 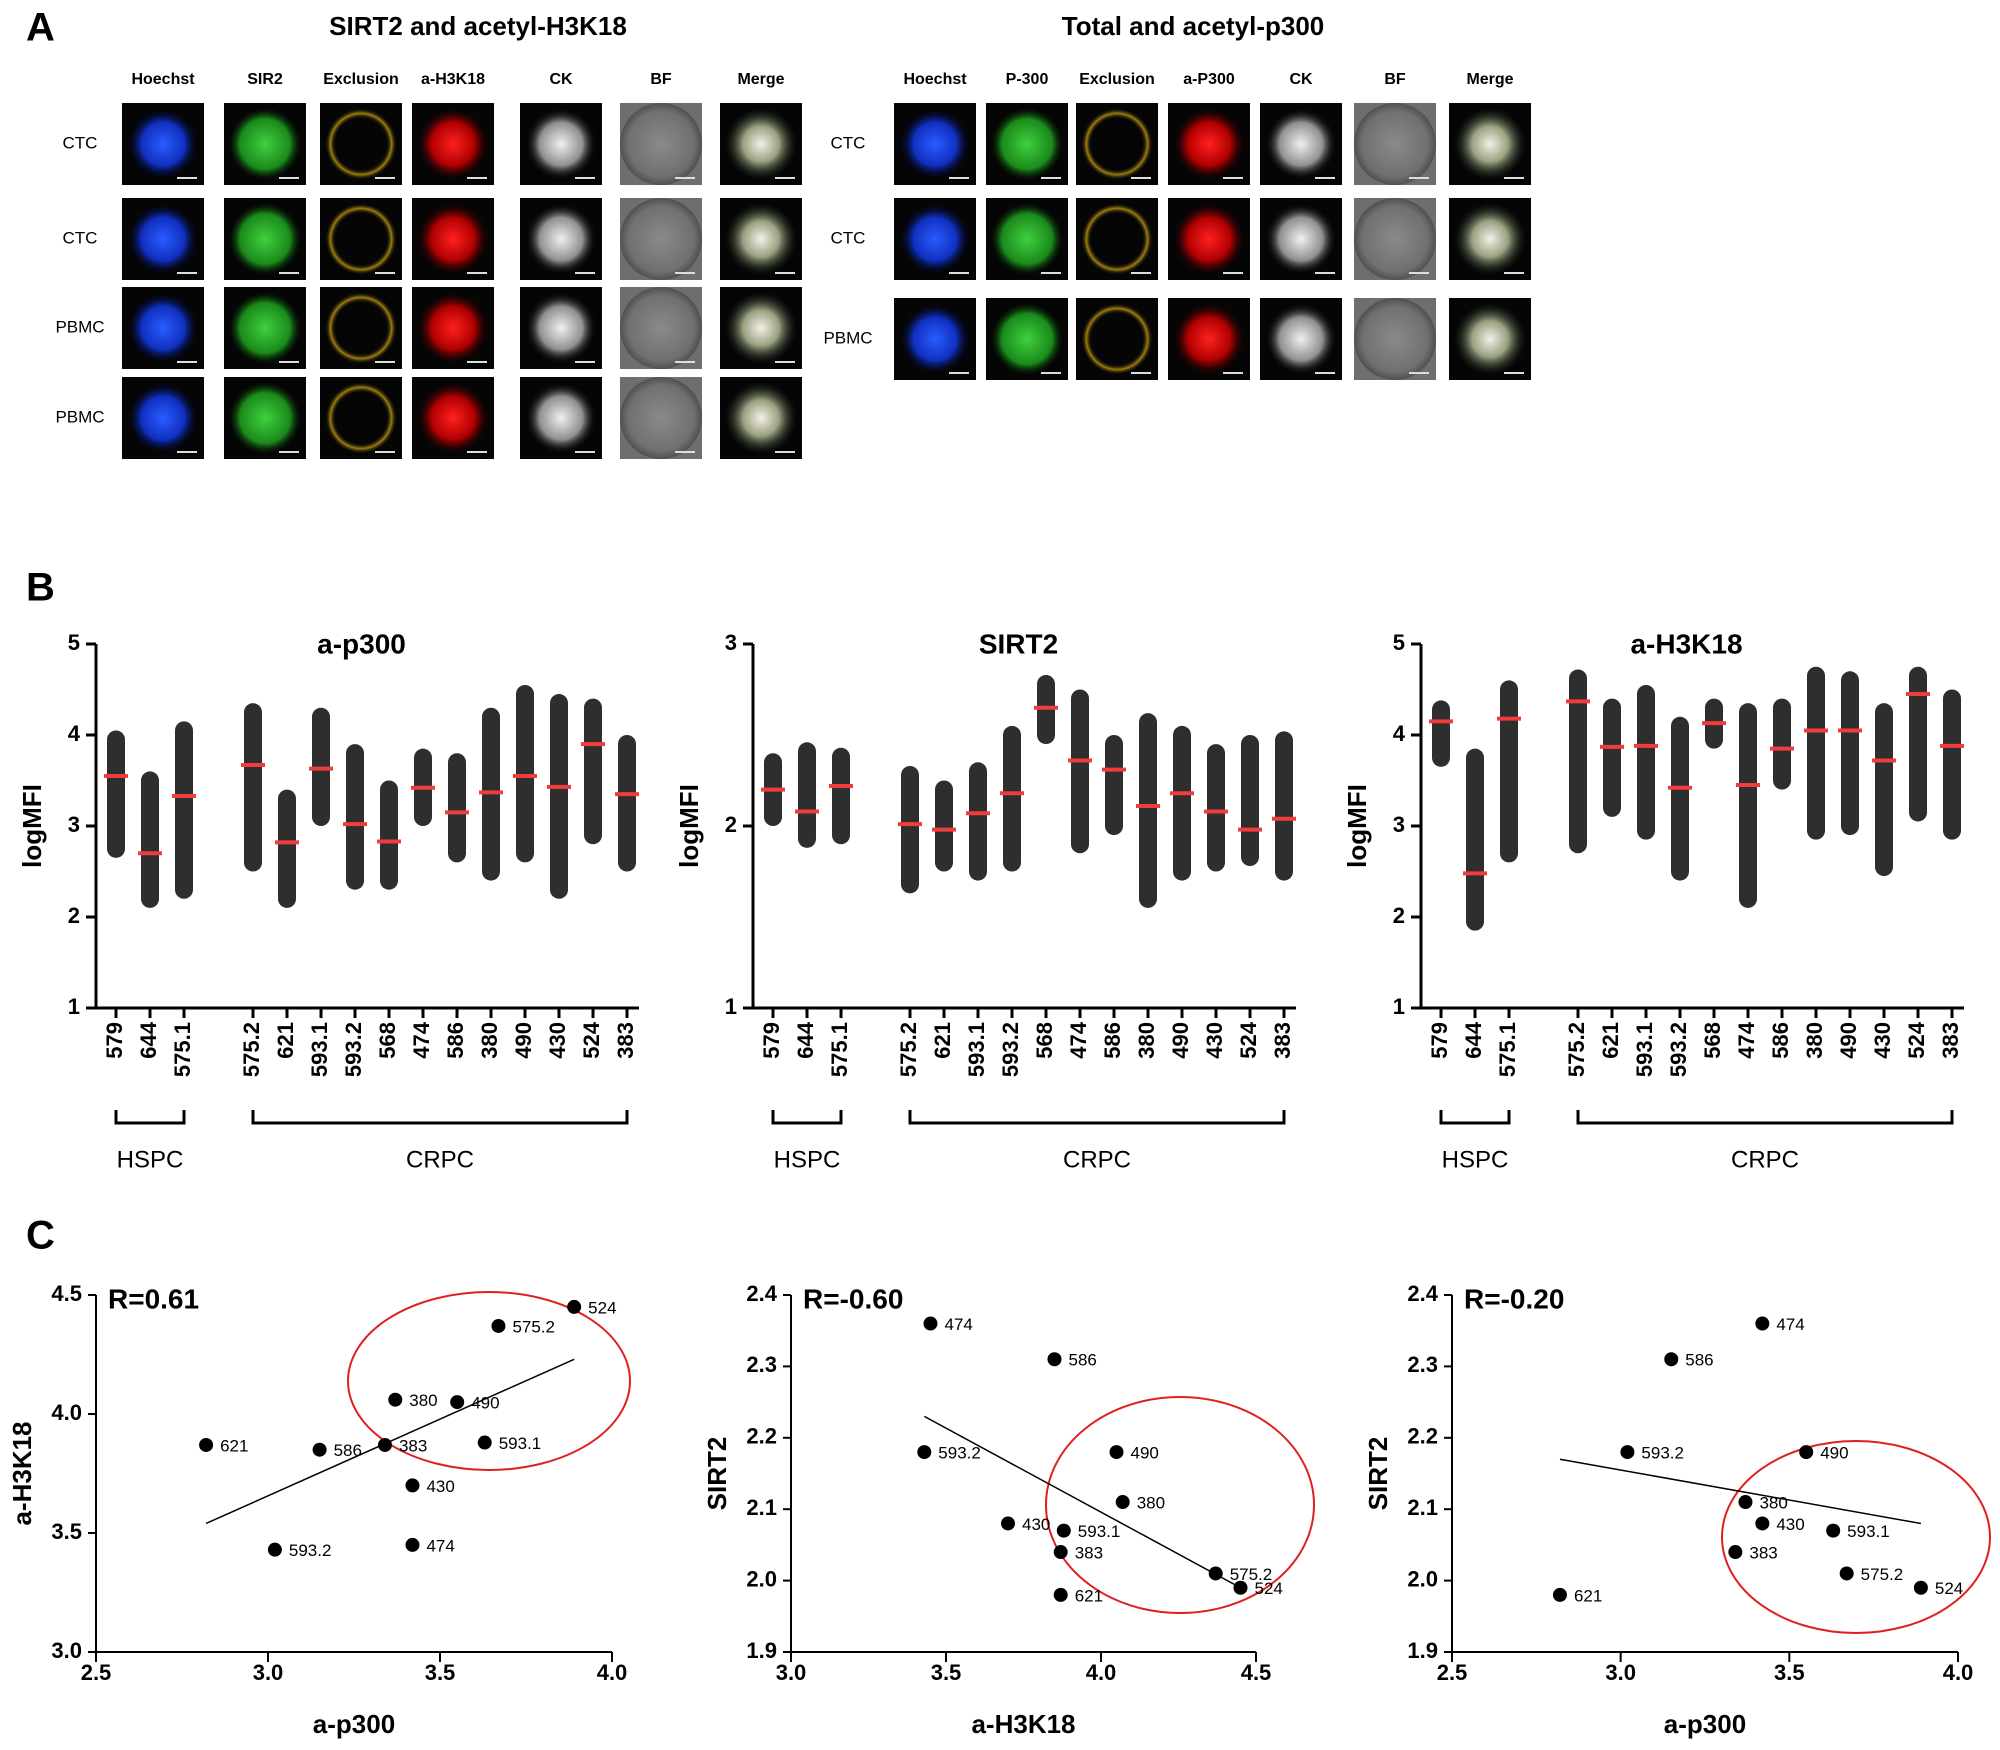 What do you see at coordinates (561, 79) in the screenshot?
I see `column-header: CK` at bounding box center [561, 79].